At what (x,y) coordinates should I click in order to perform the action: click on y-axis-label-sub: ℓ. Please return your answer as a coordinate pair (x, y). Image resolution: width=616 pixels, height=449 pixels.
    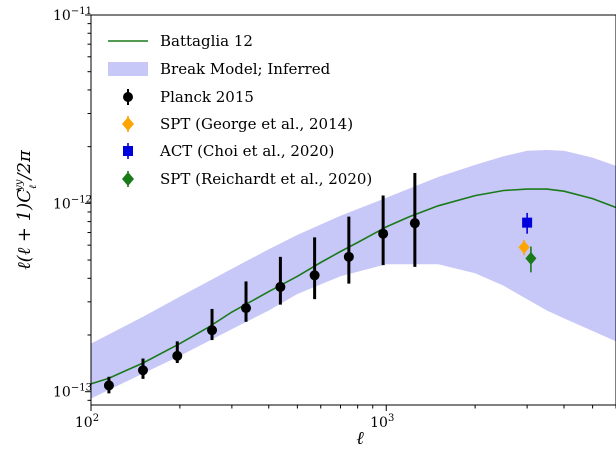
    Looking at the image, I should click on (33, 187).